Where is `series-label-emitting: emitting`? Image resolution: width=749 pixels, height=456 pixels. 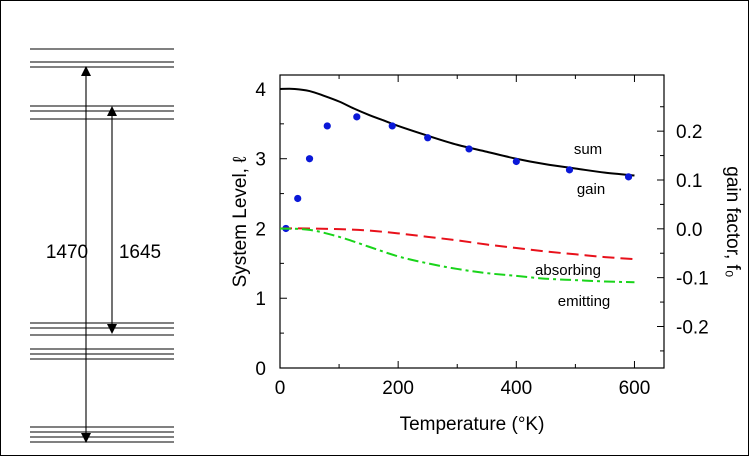 series-label-emitting: emitting is located at coordinates (584, 301).